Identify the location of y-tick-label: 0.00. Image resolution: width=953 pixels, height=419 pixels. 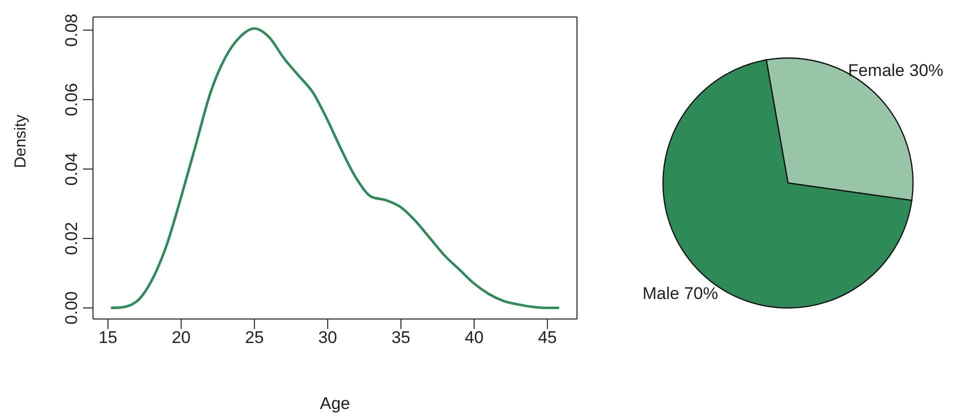
(71, 307).